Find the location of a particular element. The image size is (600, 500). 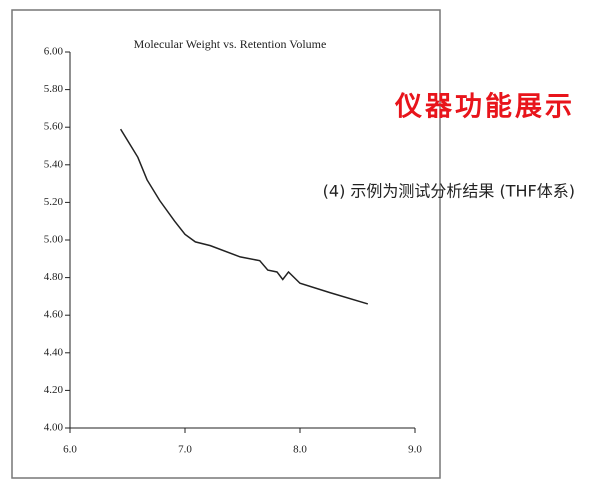

x-tick-label: 7.0 is located at coordinates (185, 450).